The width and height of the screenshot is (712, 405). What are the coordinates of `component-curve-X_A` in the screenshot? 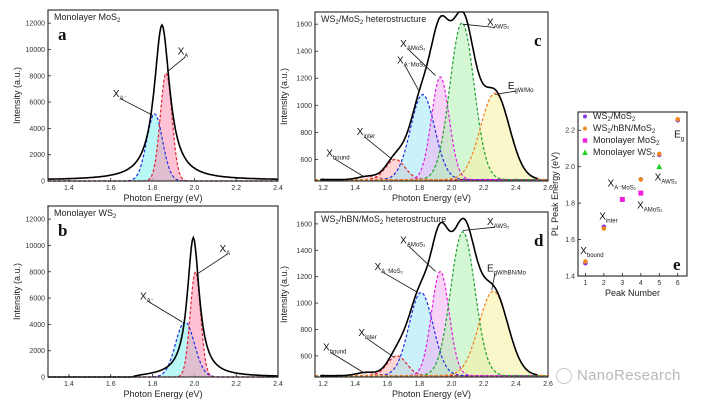 It's located at (163, 324).